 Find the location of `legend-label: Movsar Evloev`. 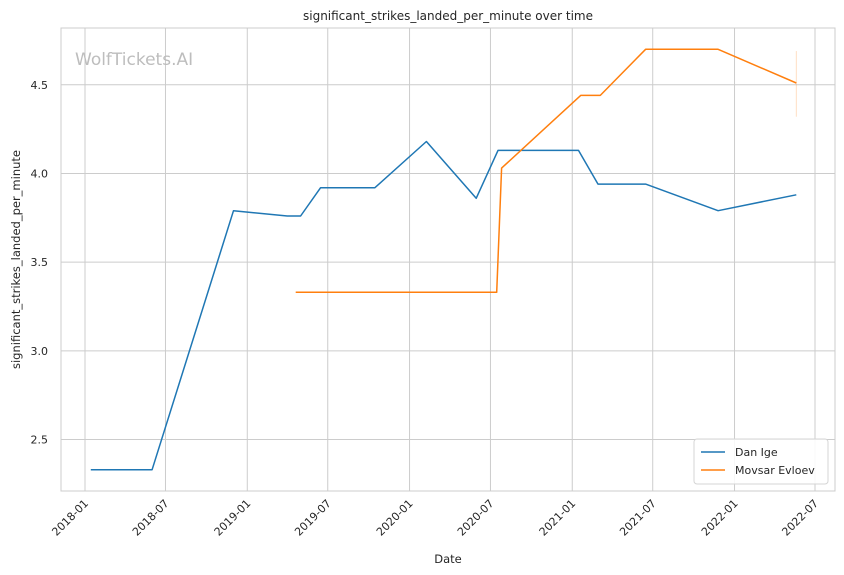

legend-label: Movsar Evloev is located at coordinates (775, 470).